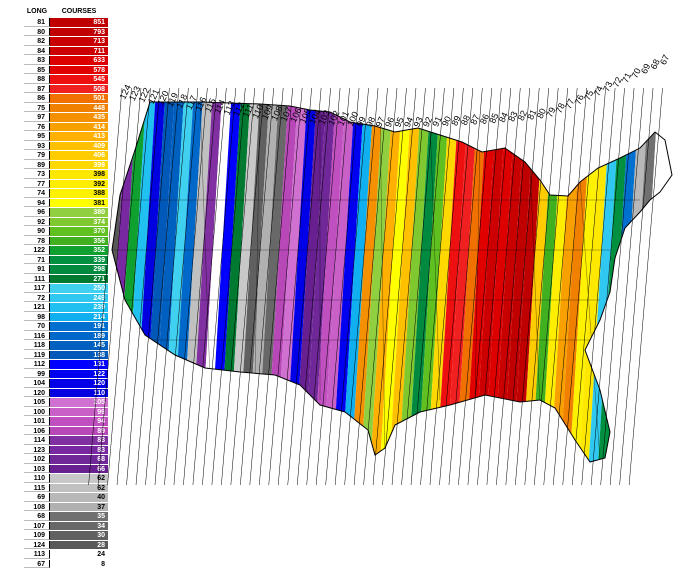  I want to click on legend-courses-value: 34, so click(79, 526).